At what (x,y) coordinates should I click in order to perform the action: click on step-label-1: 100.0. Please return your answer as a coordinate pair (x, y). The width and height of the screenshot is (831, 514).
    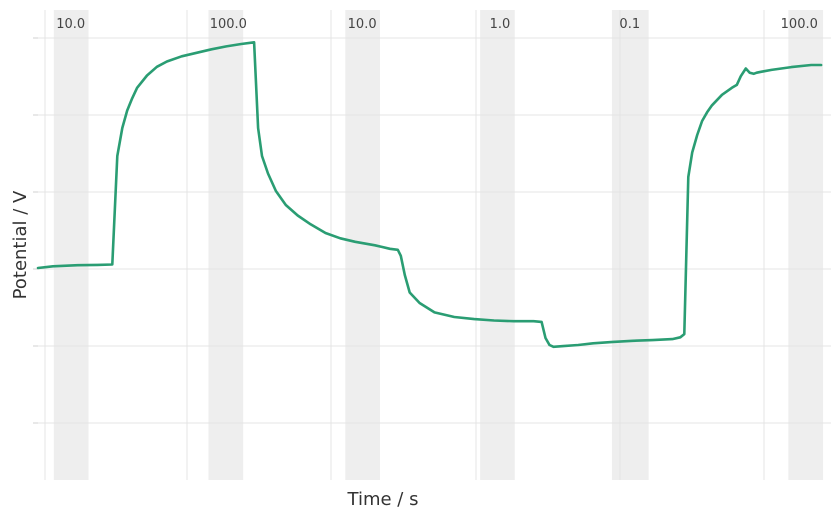
    Looking at the image, I should click on (228, 24).